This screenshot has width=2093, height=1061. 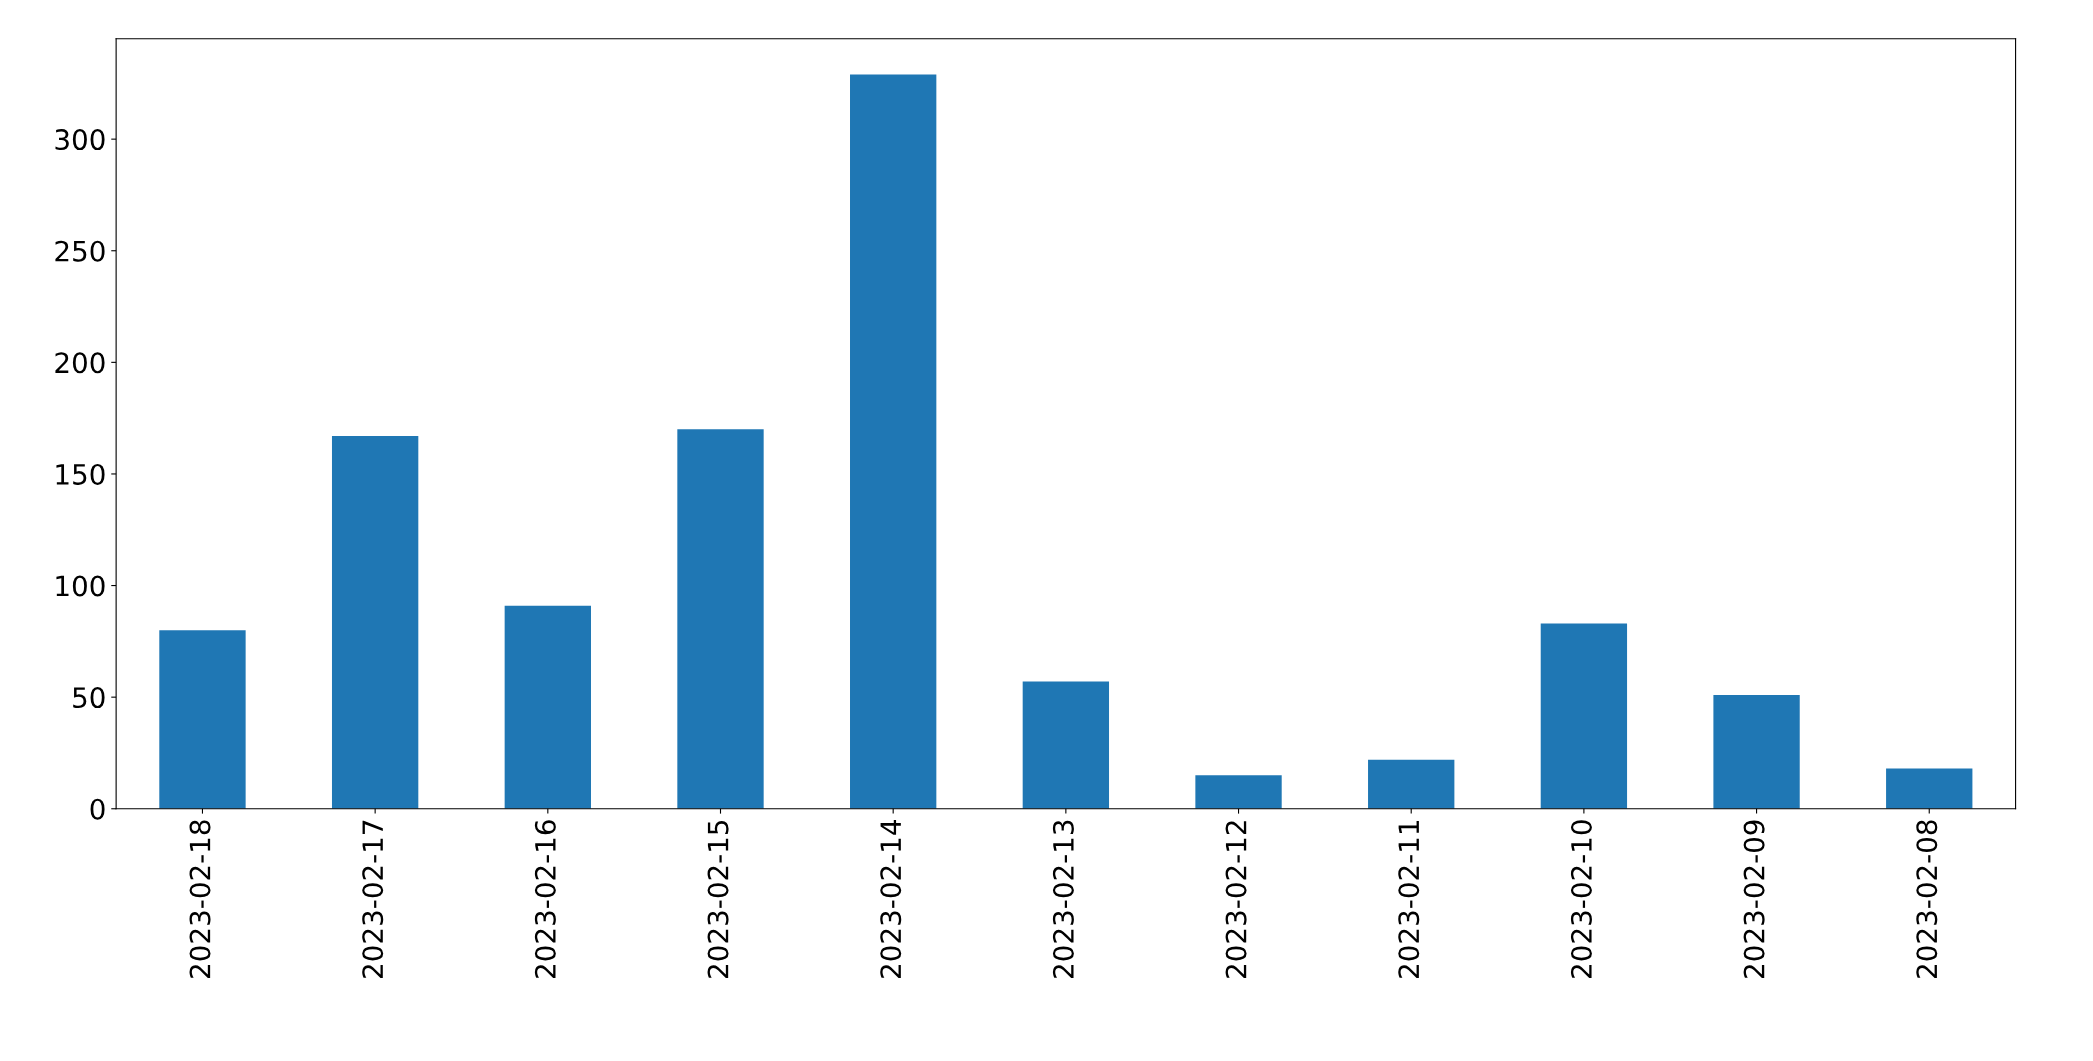 What do you see at coordinates (80, 140) in the screenshot?
I see `y-tick-label: 300` at bounding box center [80, 140].